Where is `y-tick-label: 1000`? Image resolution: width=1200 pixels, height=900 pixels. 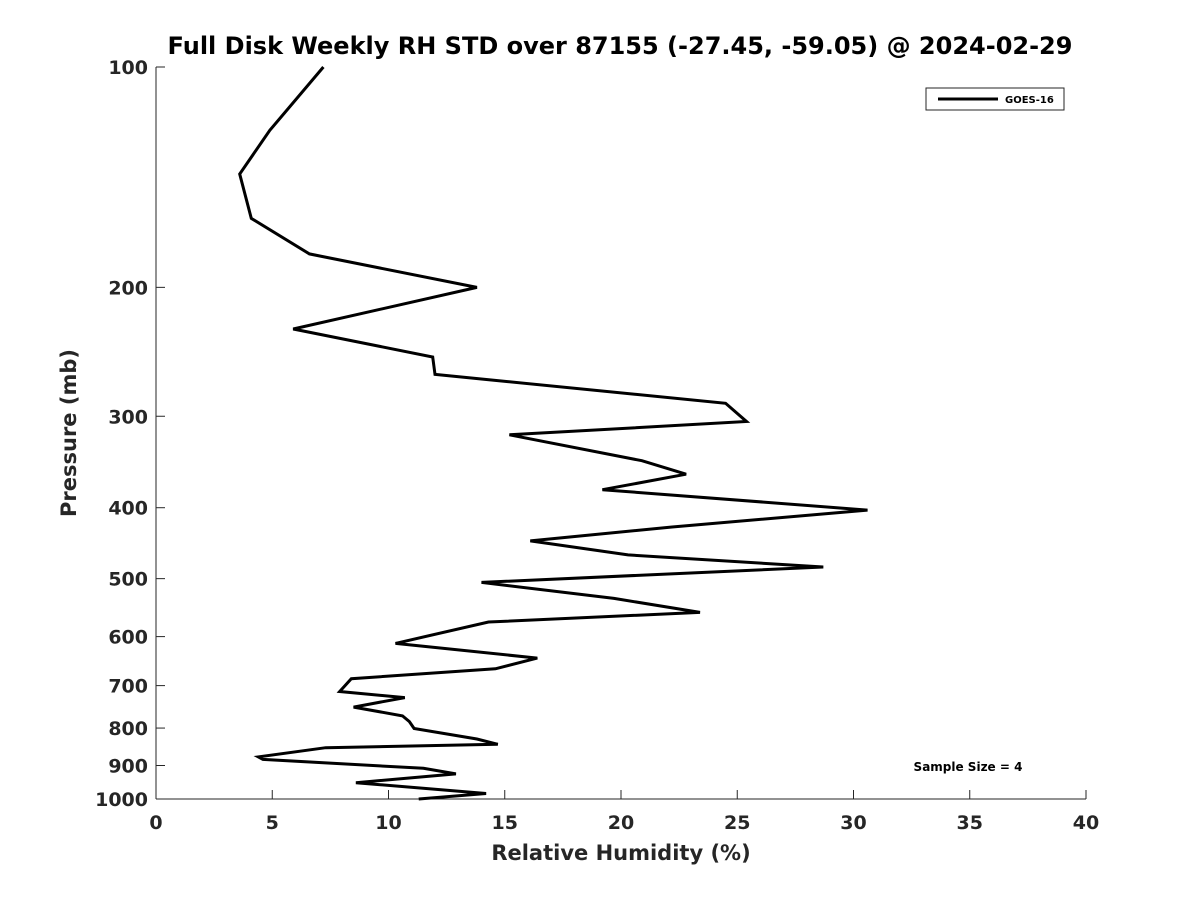 y-tick-label: 1000 is located at coordinates (121, 800).